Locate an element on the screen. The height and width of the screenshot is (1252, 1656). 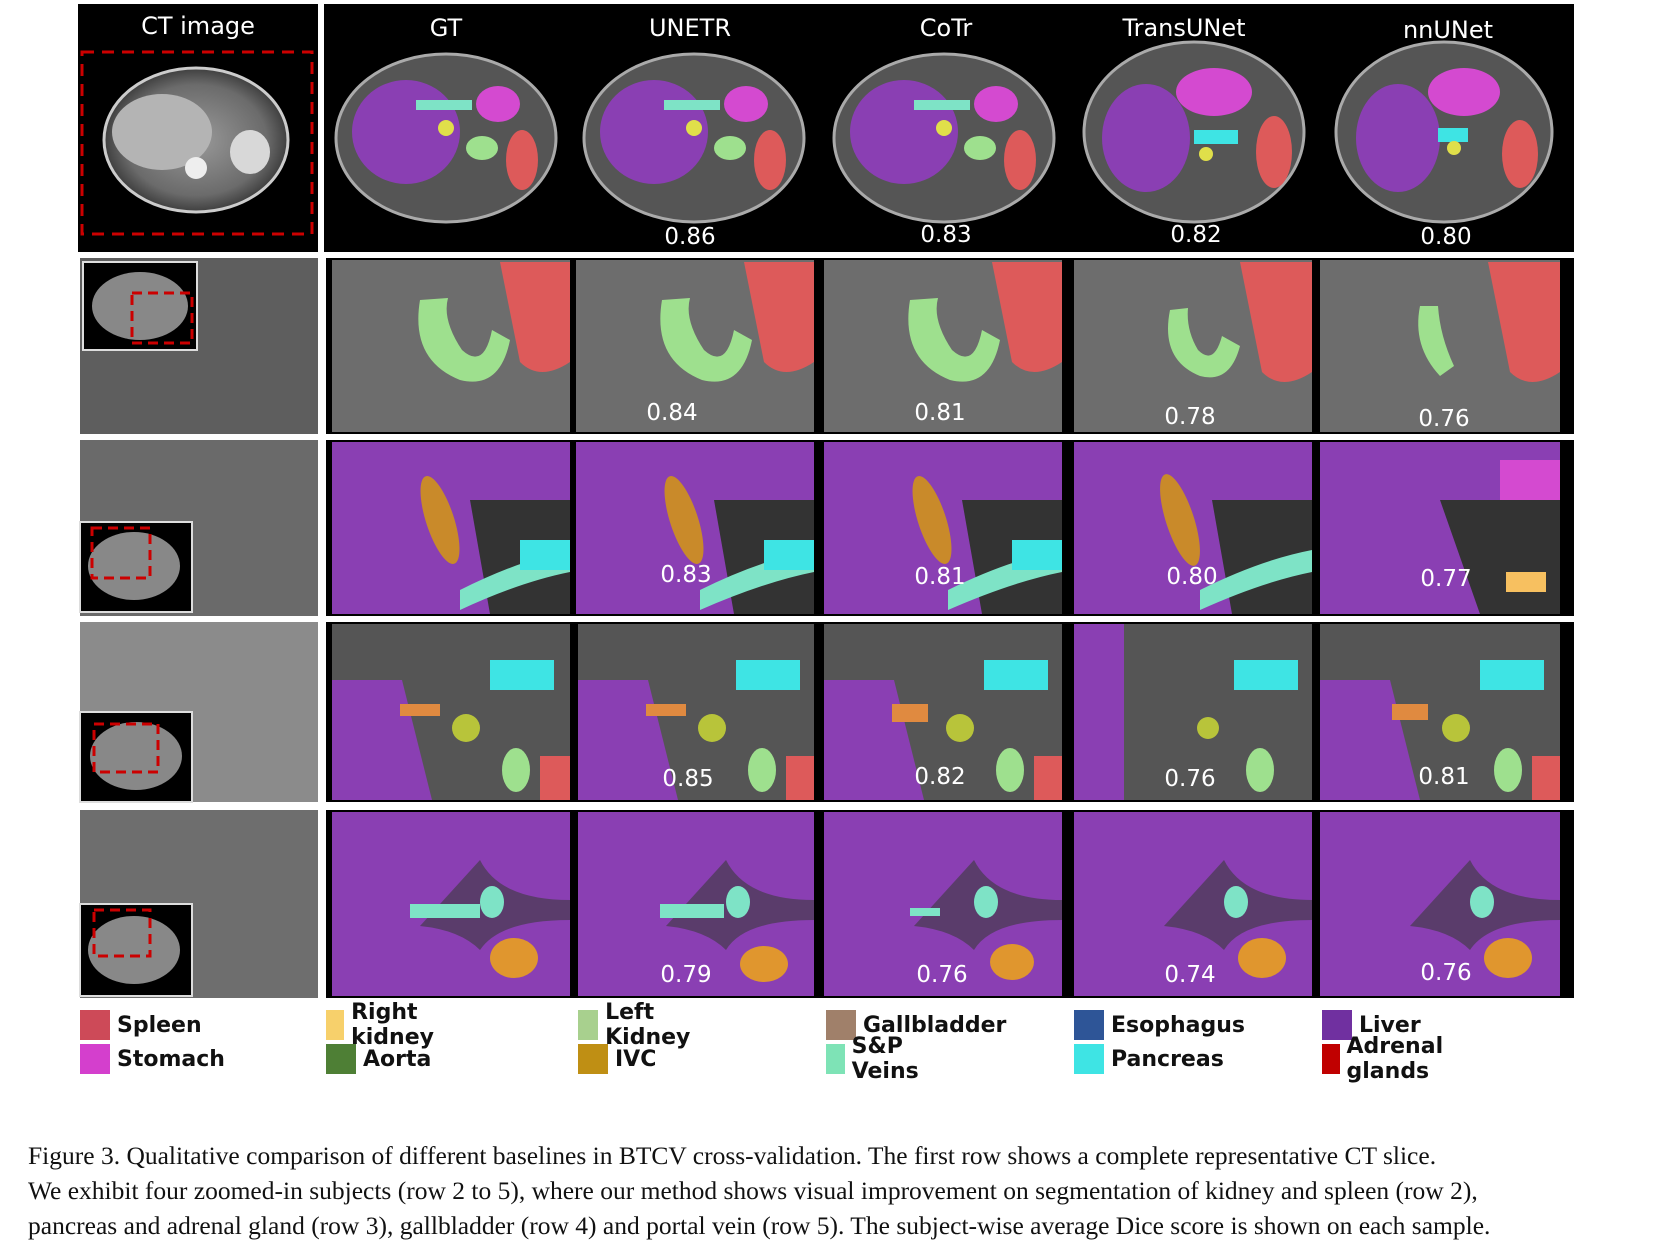
legend-item: Spleen is located at coordinates (141, 1025).